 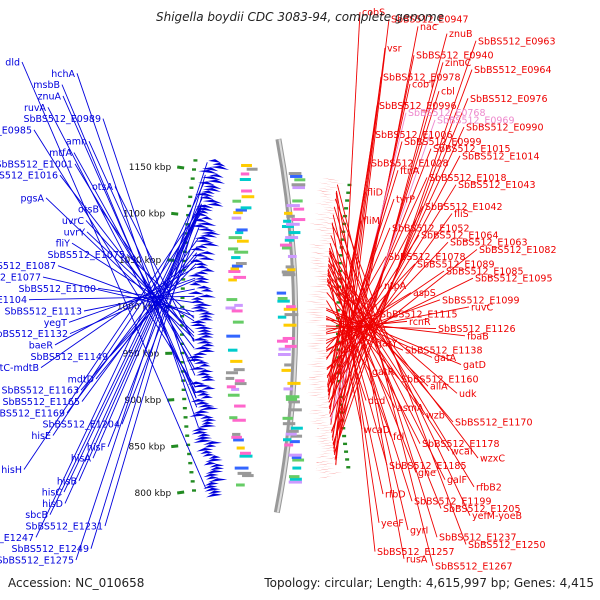 I want to click on reverse-gene-label: gne, so click(x=427, y=473).